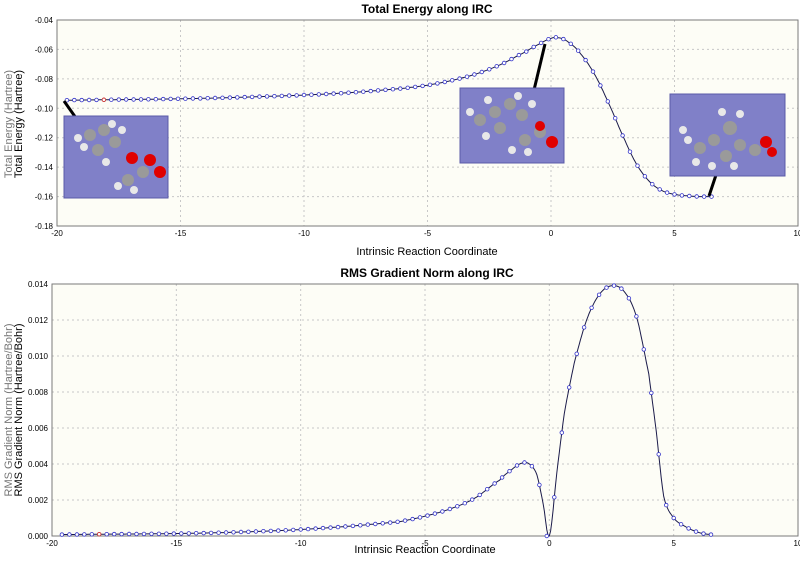  I want to click on product-structure-image, so click(727, 135).